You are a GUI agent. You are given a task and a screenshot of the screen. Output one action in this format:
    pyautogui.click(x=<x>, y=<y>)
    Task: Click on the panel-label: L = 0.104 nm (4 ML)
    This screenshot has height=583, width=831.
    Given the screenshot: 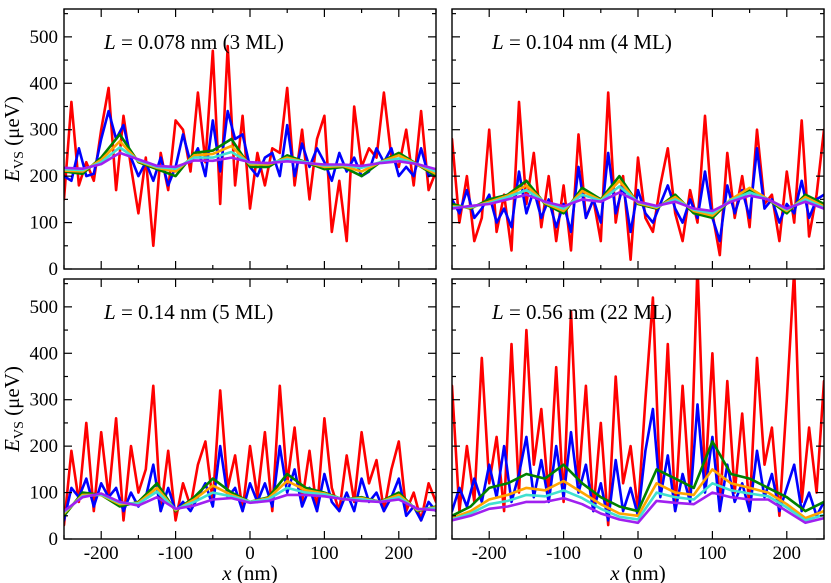 What is the action you would take?
    pyautogui.click(x=581, y=42)
    